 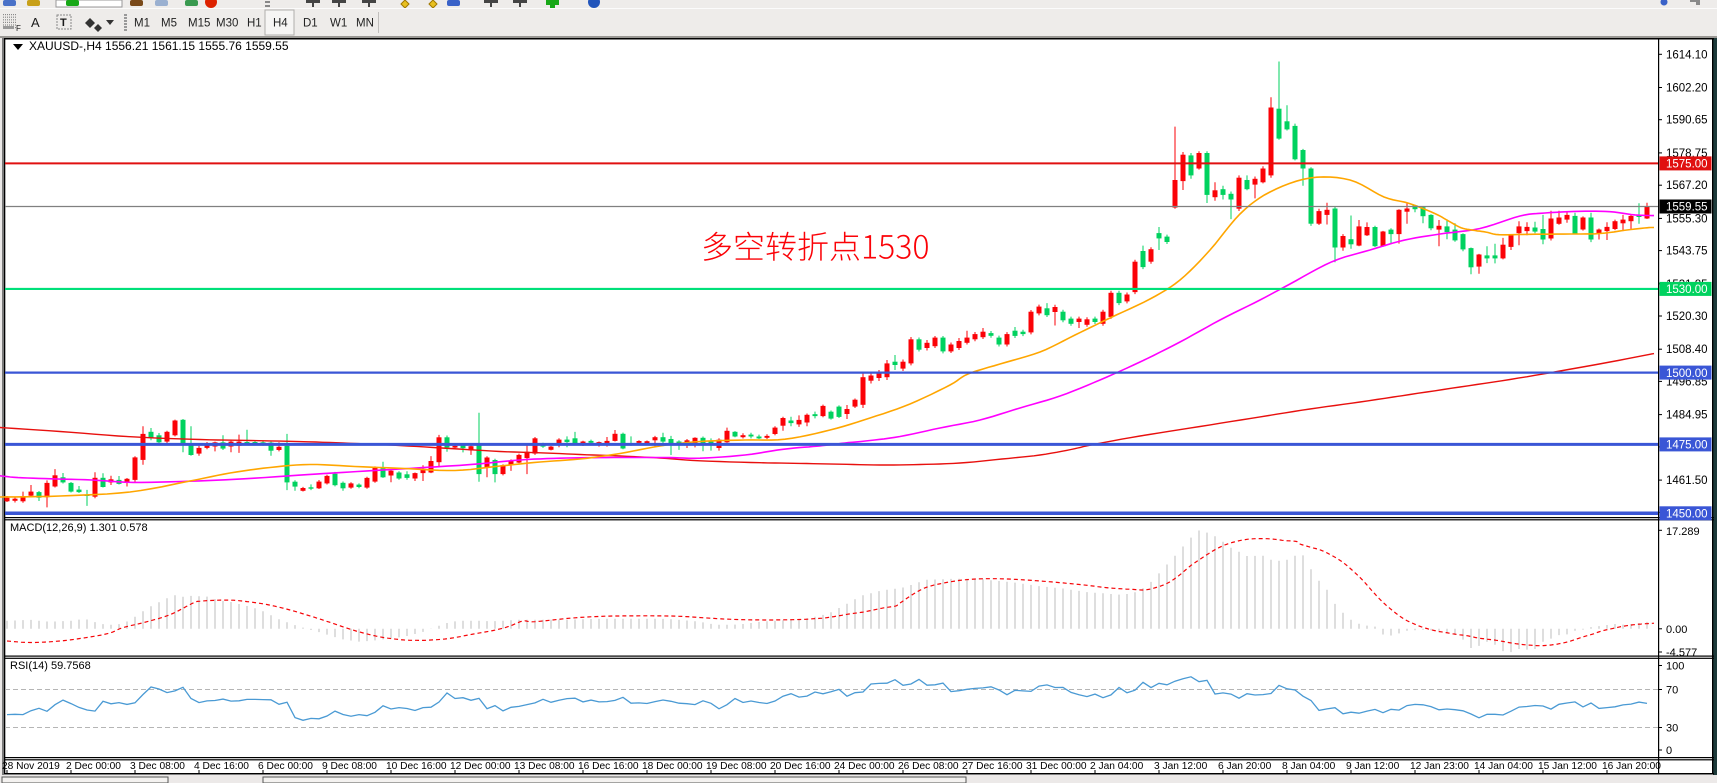 I want to click on svg-text: 3 Dec 08:00, so click(x=157, y=766).